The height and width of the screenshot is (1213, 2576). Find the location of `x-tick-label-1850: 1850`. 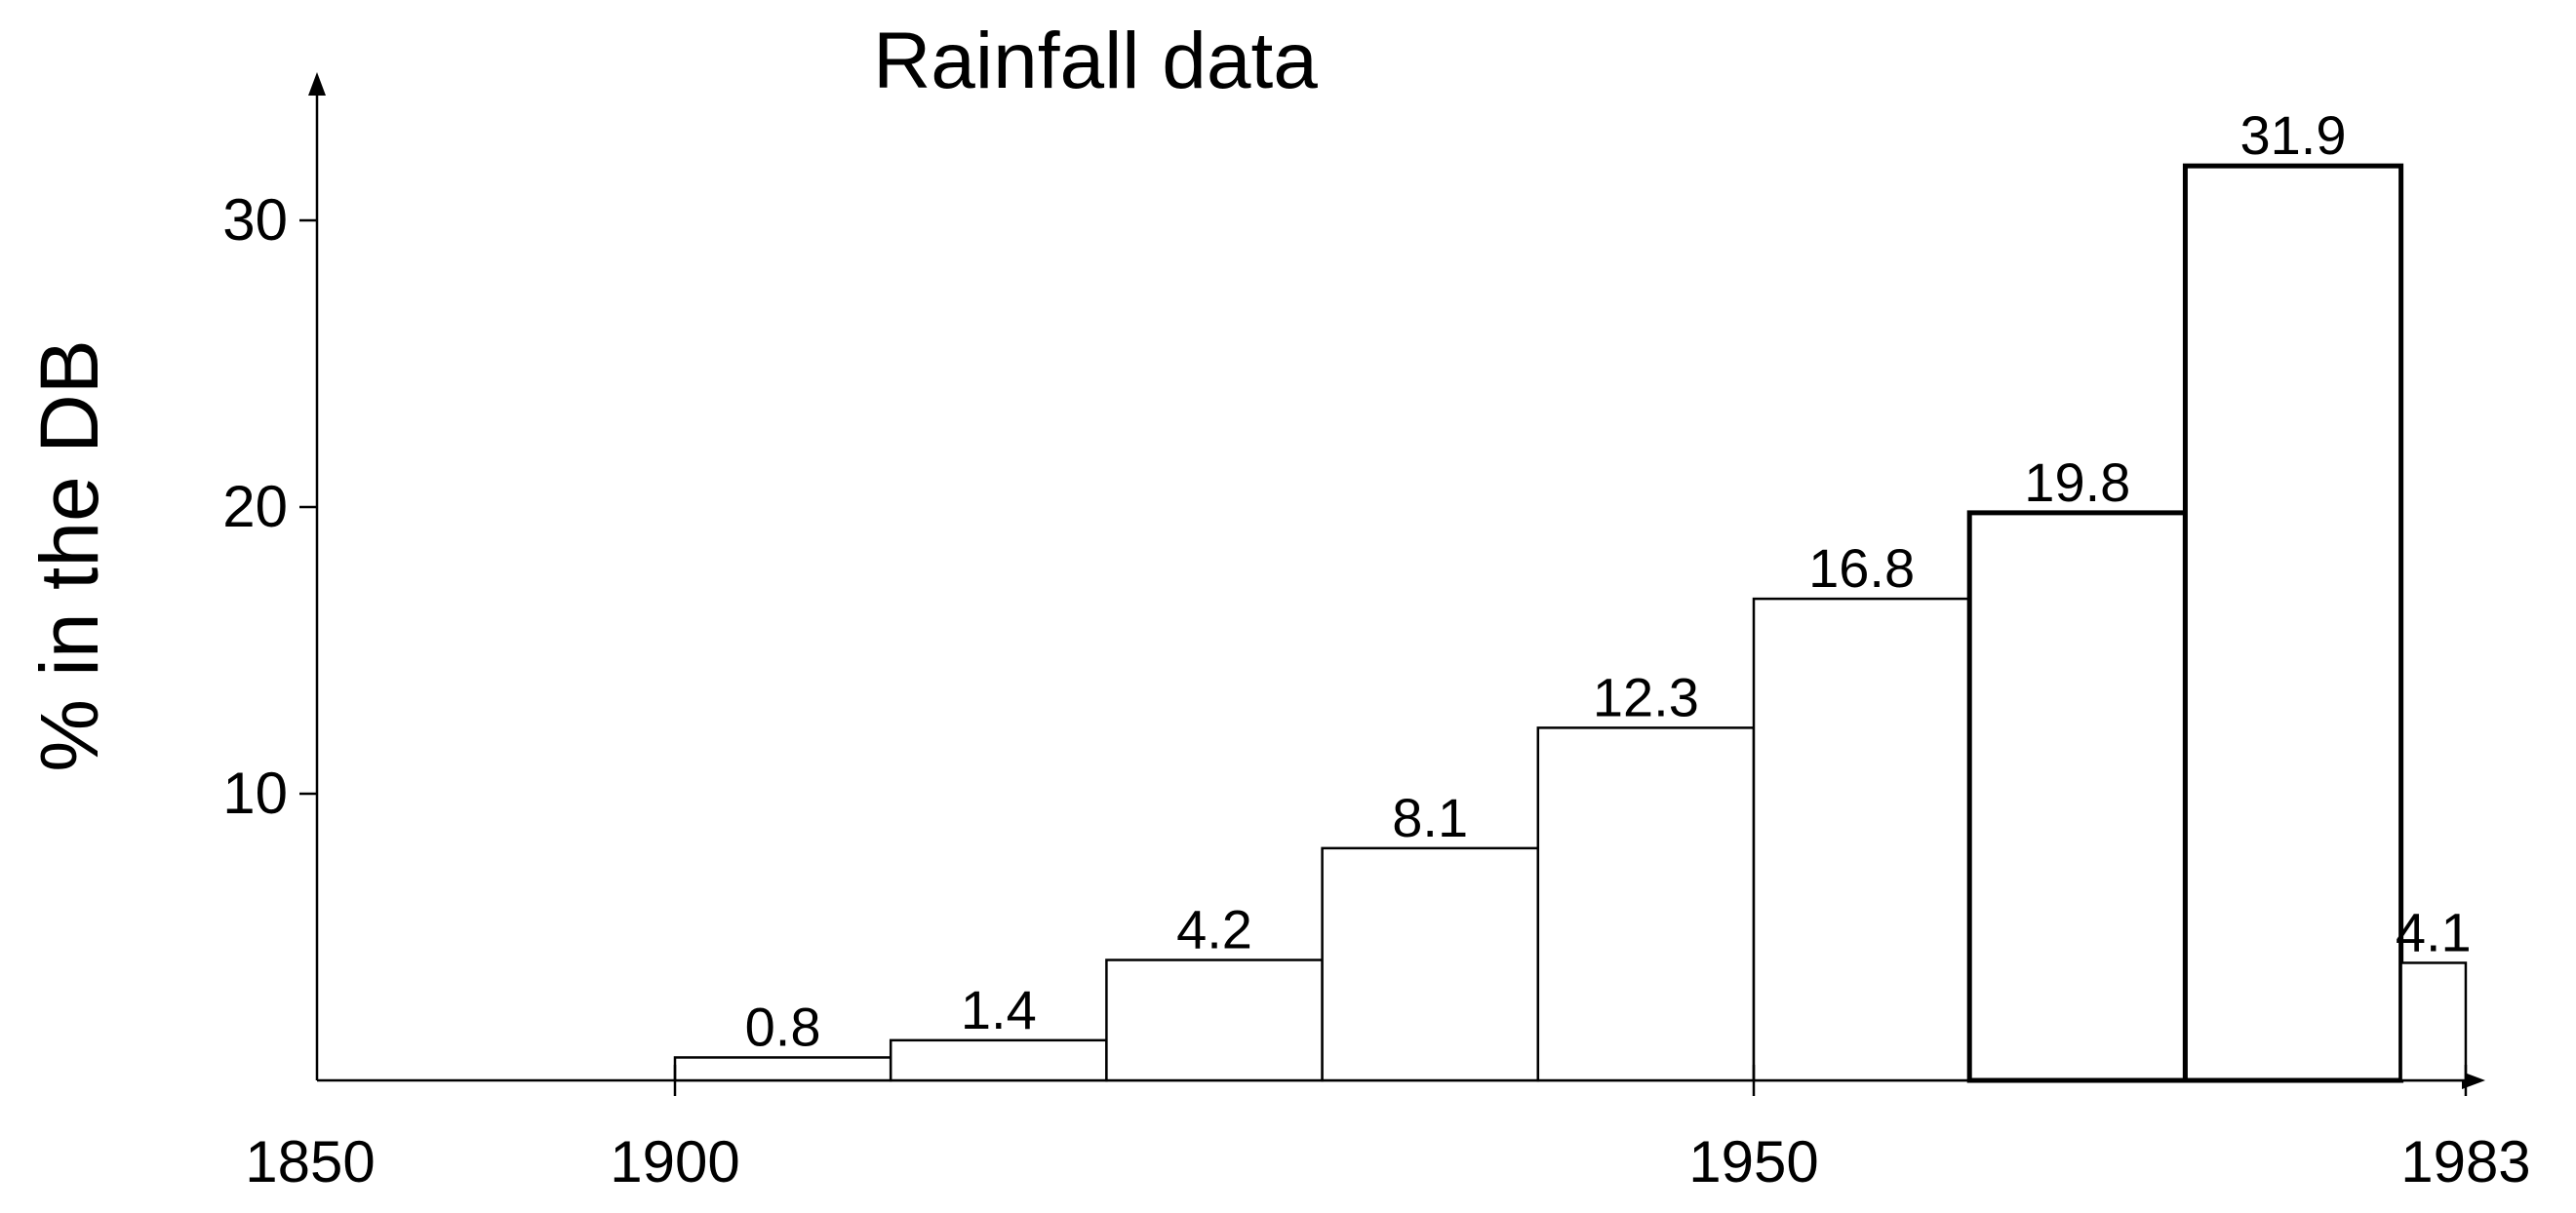

x-tick-label-1850: 1850 is located at coordinates (310, 1161).